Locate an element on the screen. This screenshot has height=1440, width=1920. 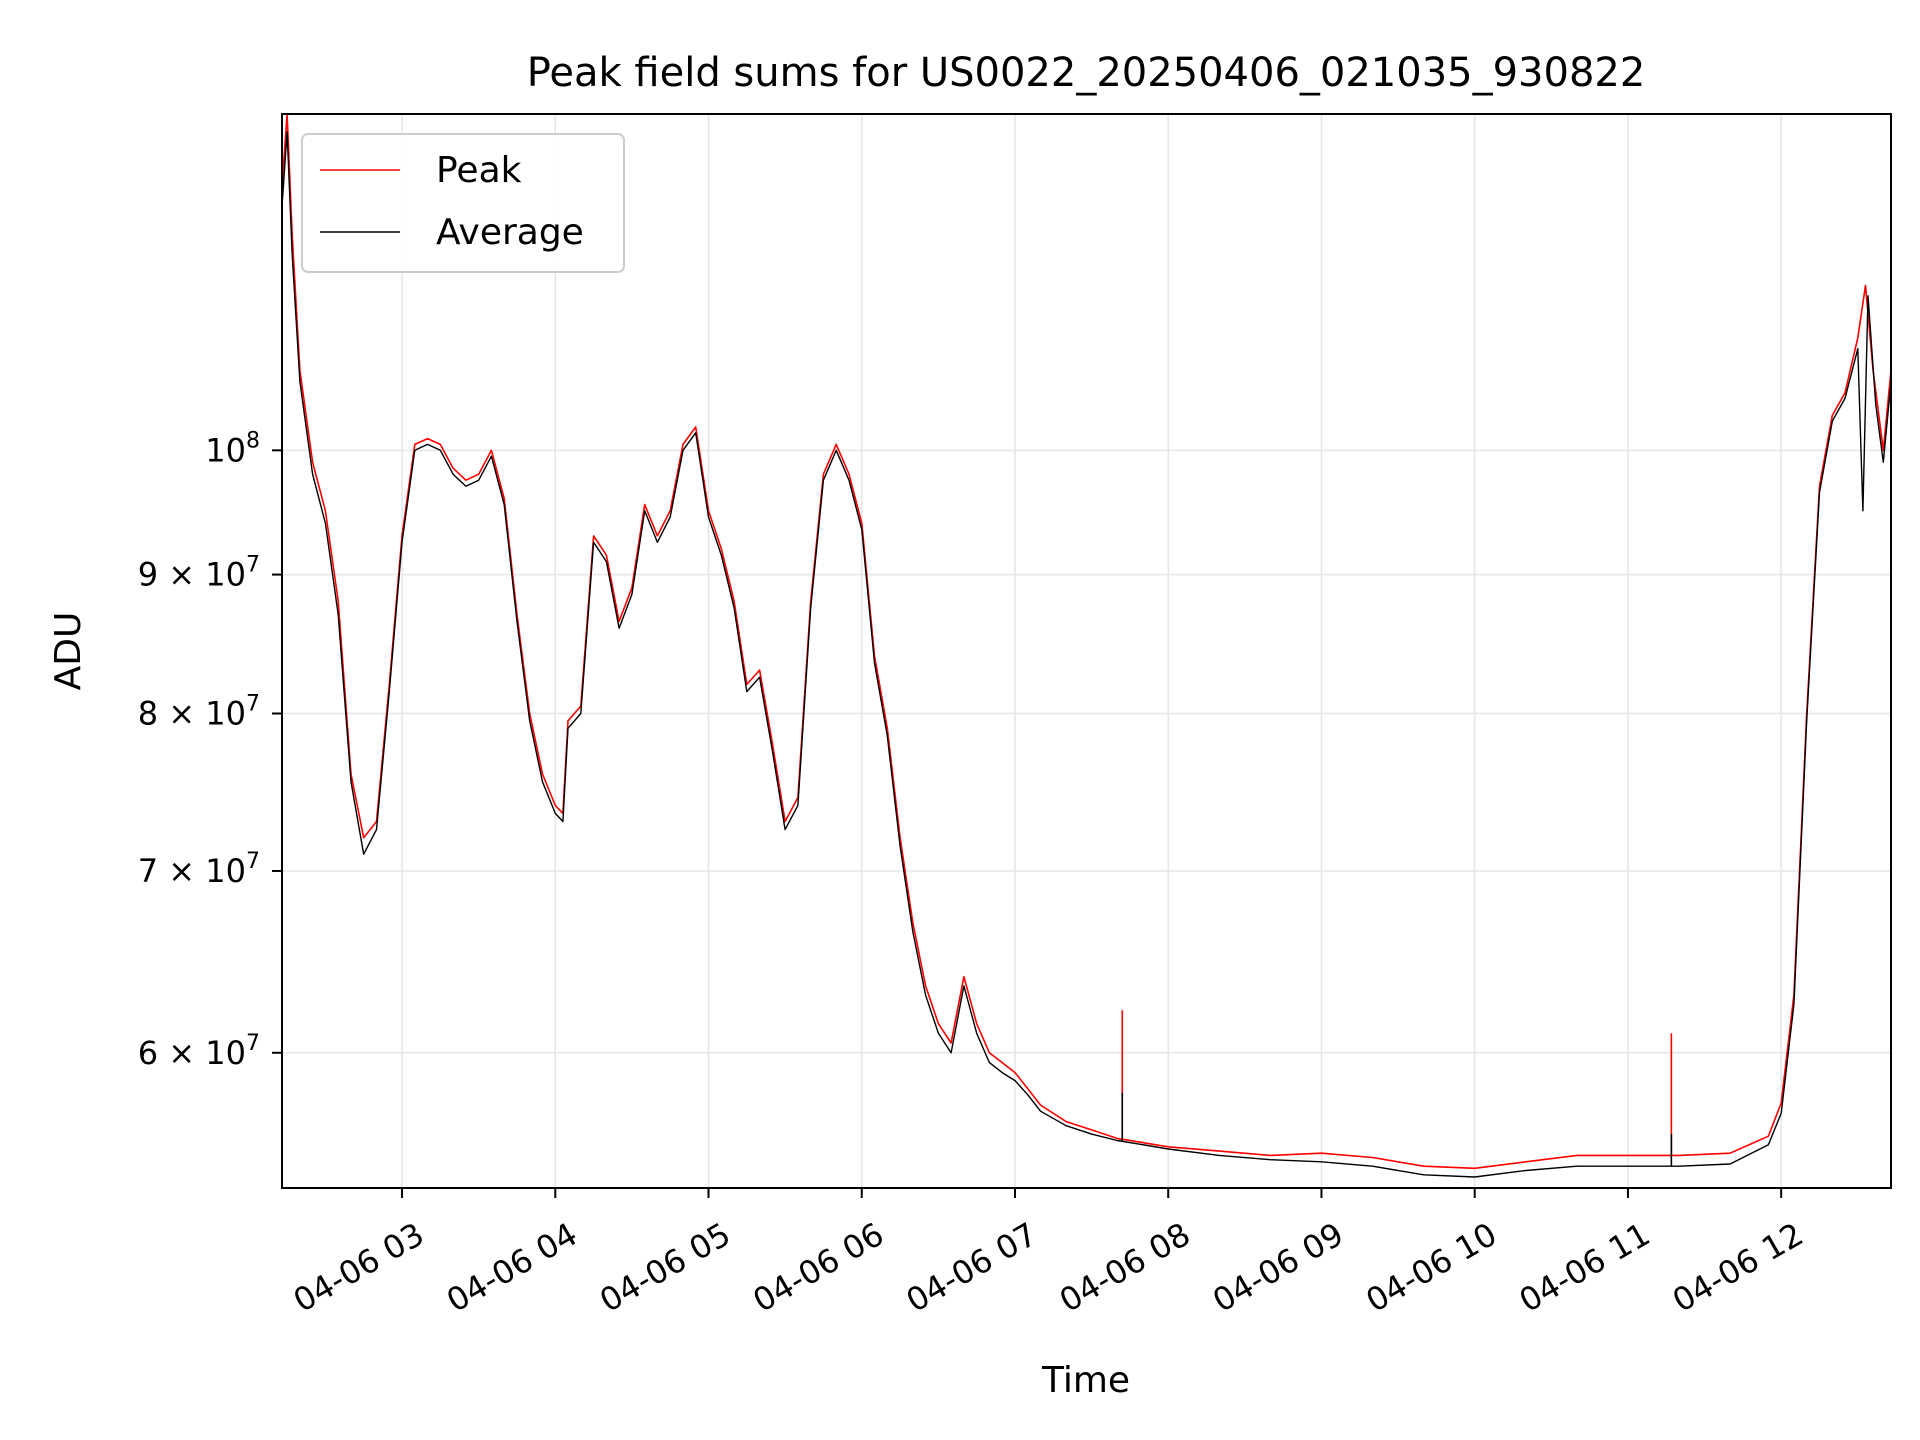
y-tick-label: 108 is located at coordinates (232, 448).